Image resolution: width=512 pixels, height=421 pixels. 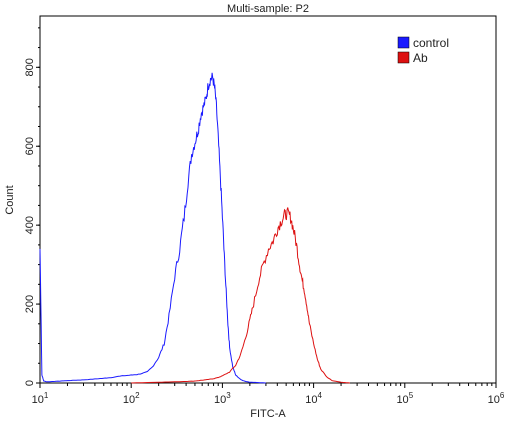 What do you see at coordinates (30, 146) in the screenshot?
I see `y-tick-label: 600` at bounding box center [30, 146].